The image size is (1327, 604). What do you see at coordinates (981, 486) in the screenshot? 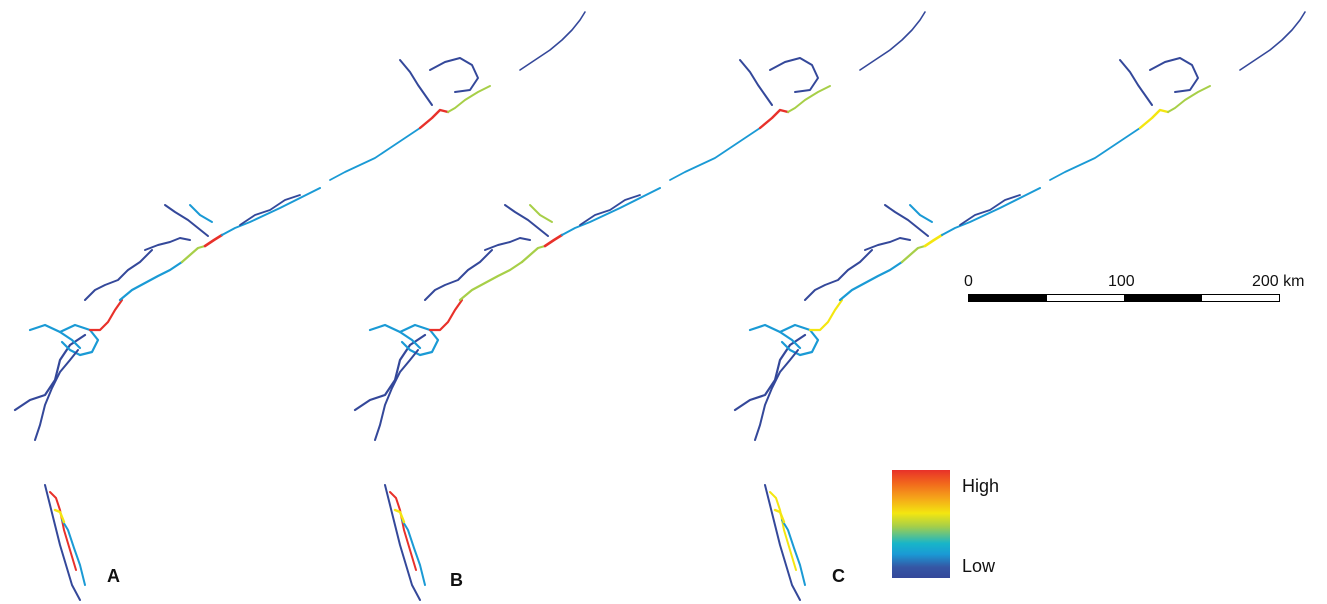
I see `legend-high-label: High` at bounding box center [981, 486].